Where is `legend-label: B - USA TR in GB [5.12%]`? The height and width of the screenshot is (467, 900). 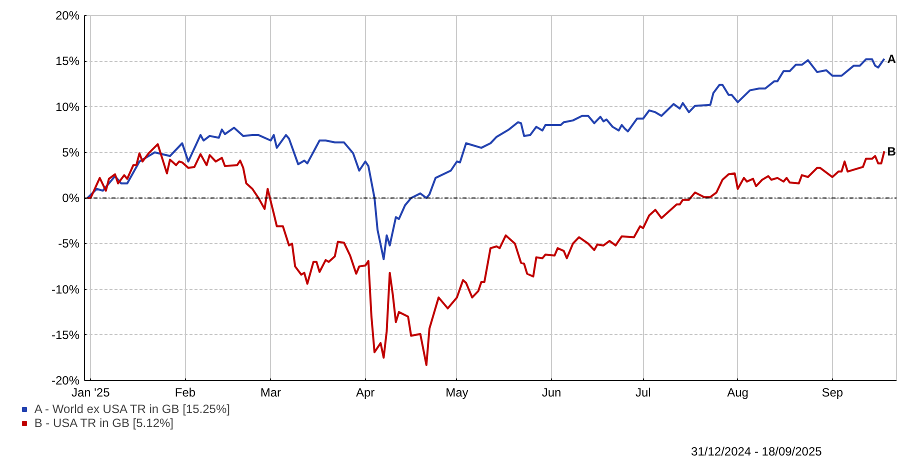
legend-label: B - USA TR in GB [5.12%] is located at coordinates (104, 423).